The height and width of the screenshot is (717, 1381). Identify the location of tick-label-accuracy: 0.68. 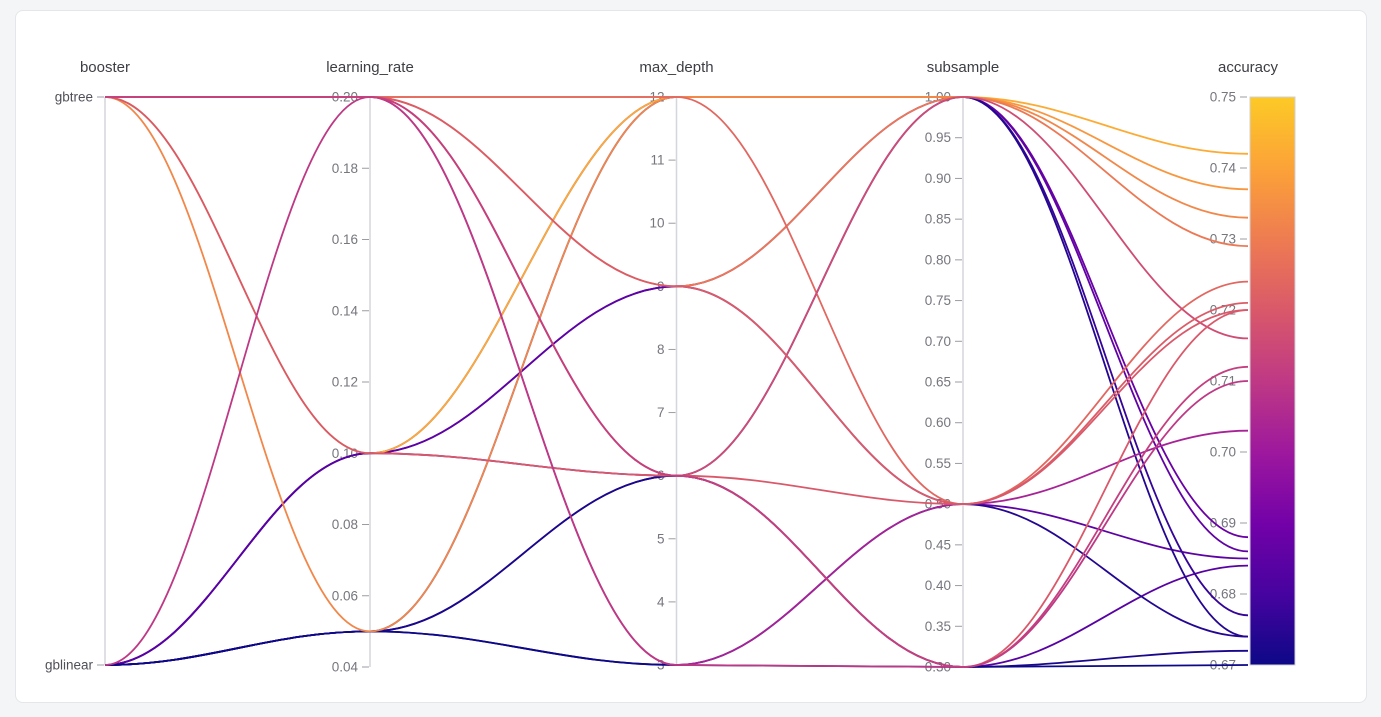
(1223, 594).